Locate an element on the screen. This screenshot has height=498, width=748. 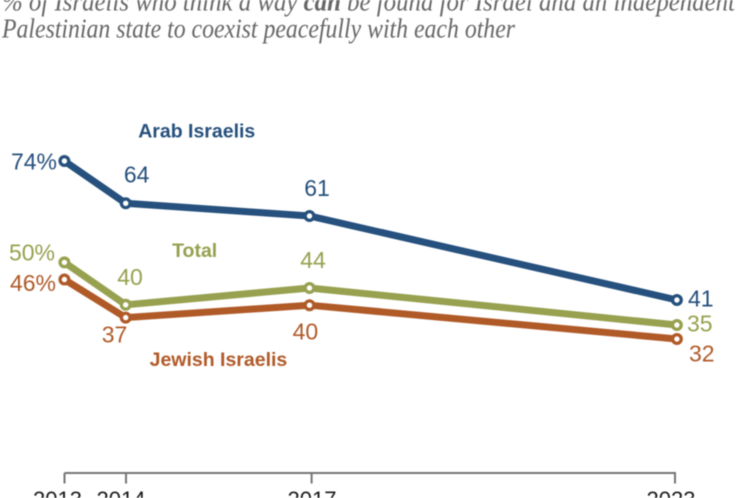
svg-text: 74% is located at coordinates (34, 162).